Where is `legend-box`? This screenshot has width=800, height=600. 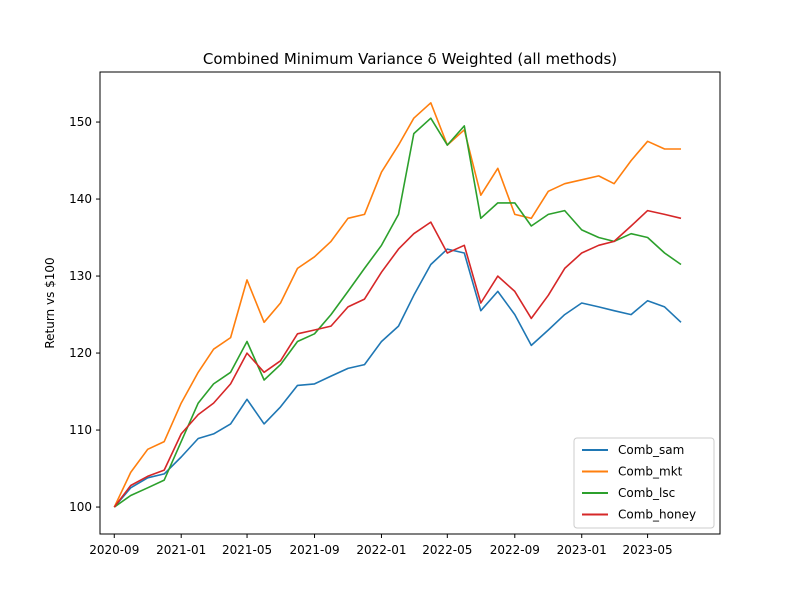 legend-box is located at coordinates (644, 483).